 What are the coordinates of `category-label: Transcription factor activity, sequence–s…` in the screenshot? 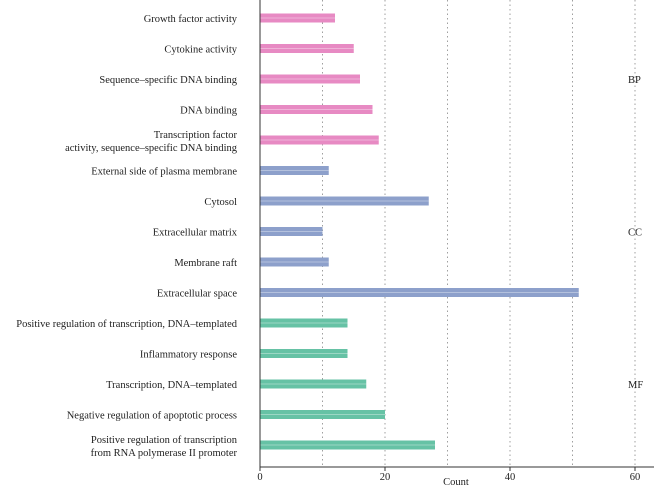 It's located at (151, 142).